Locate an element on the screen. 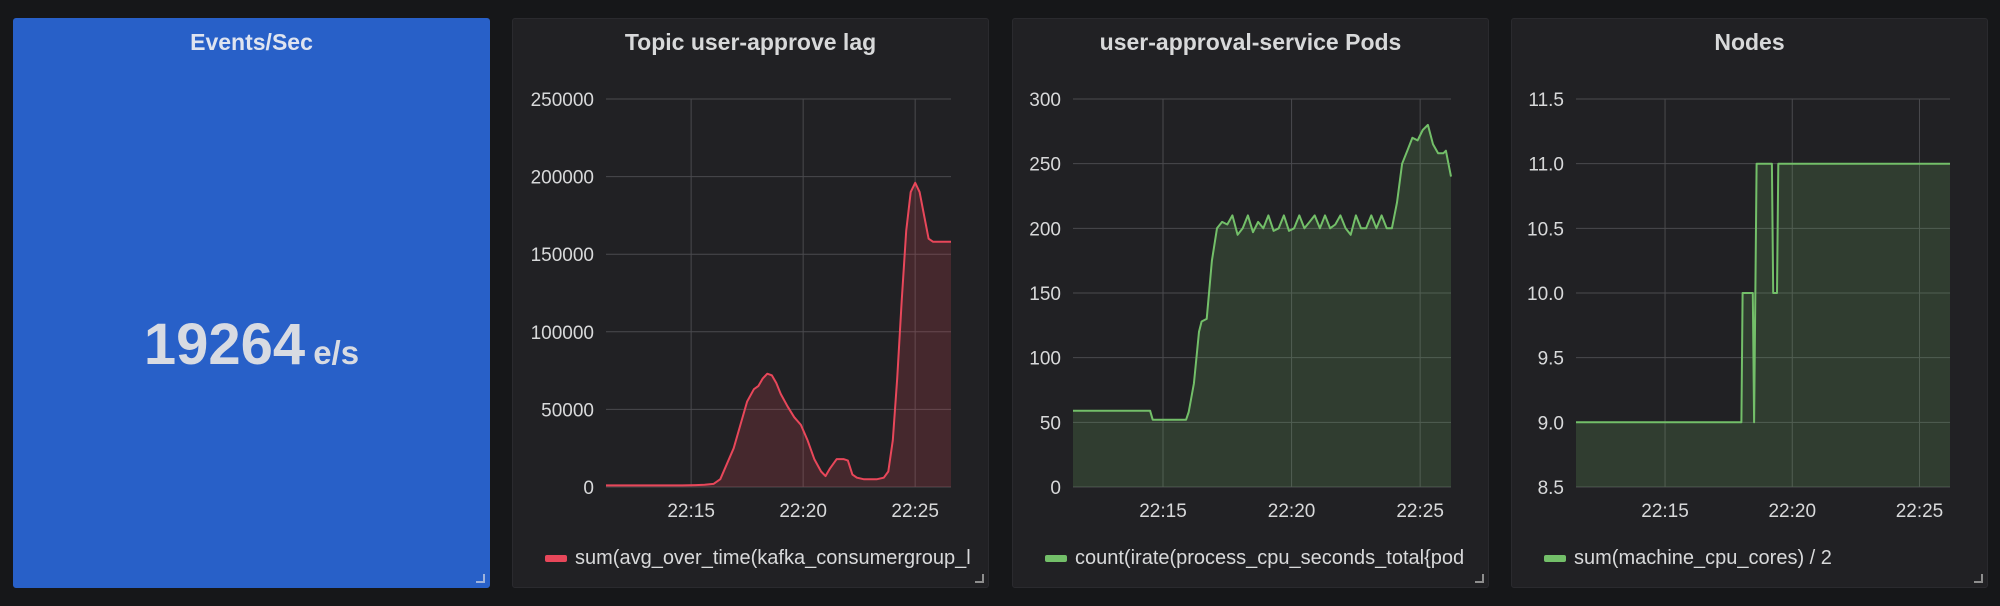 Image resolution: width=2000 pixels, height=606 pixels. nodes-title: Nodes is located at coordinates (1749, 42).